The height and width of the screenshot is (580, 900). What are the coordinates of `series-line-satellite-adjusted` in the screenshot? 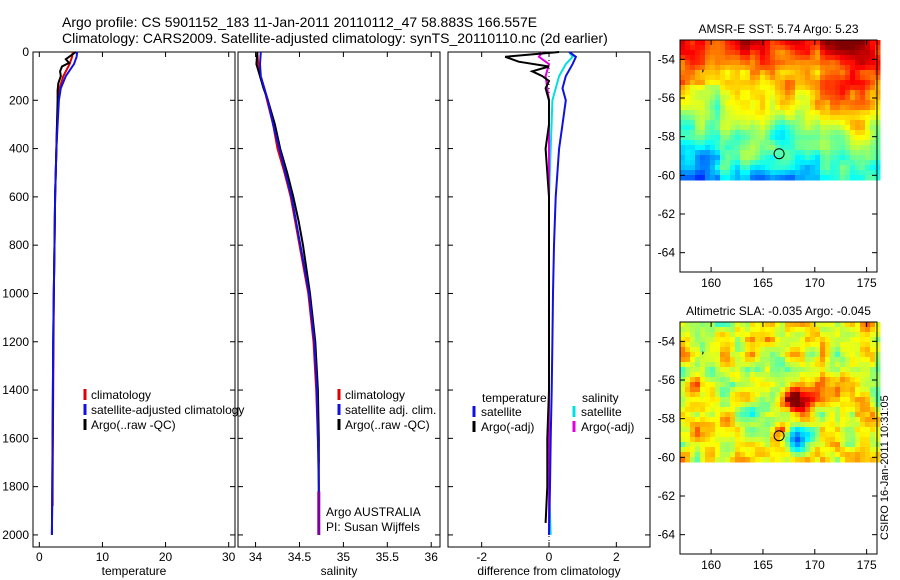 It's located at (64, 293).